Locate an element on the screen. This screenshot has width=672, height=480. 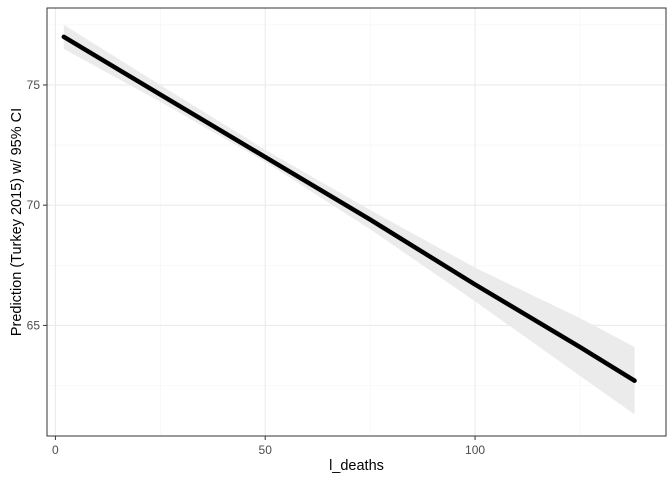
x-tick-label: 100 is located at coordinates (475, 450).